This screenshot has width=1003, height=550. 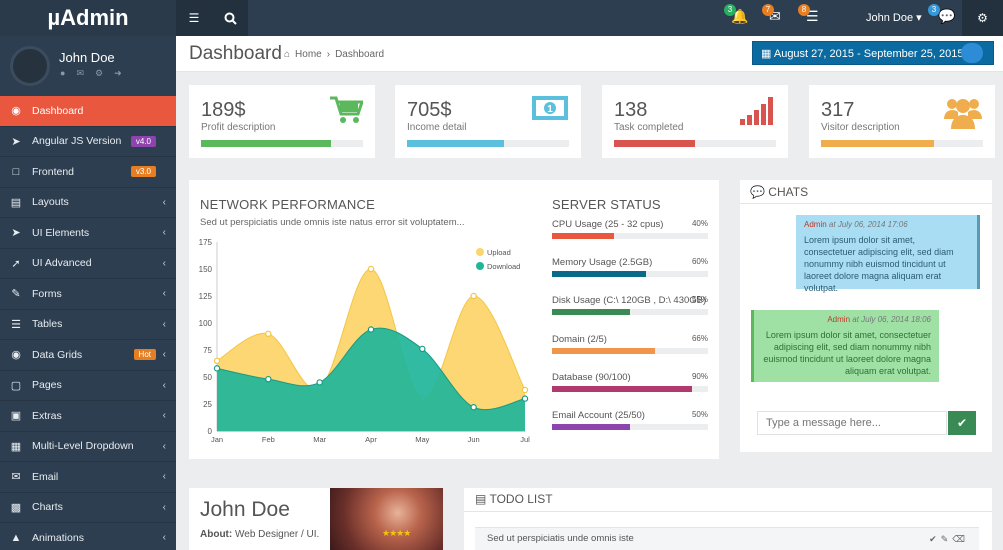 What do you see at coordinates (238, 127) in the screenshot?
I see `stat-label: Profit description` at bounding box center [238, 127].